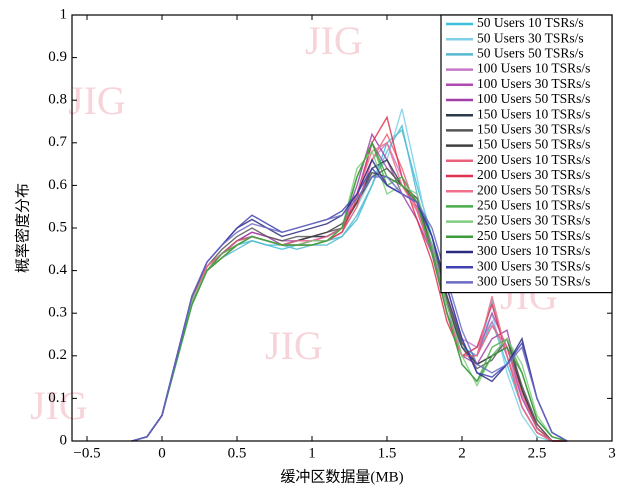 Image resolution: width=623 pixels, height=491 pixels. What do you see at coordinates (64, 440) in the screenshot?
I see `y-tick-label: 0` at bounding box center [64, 440].